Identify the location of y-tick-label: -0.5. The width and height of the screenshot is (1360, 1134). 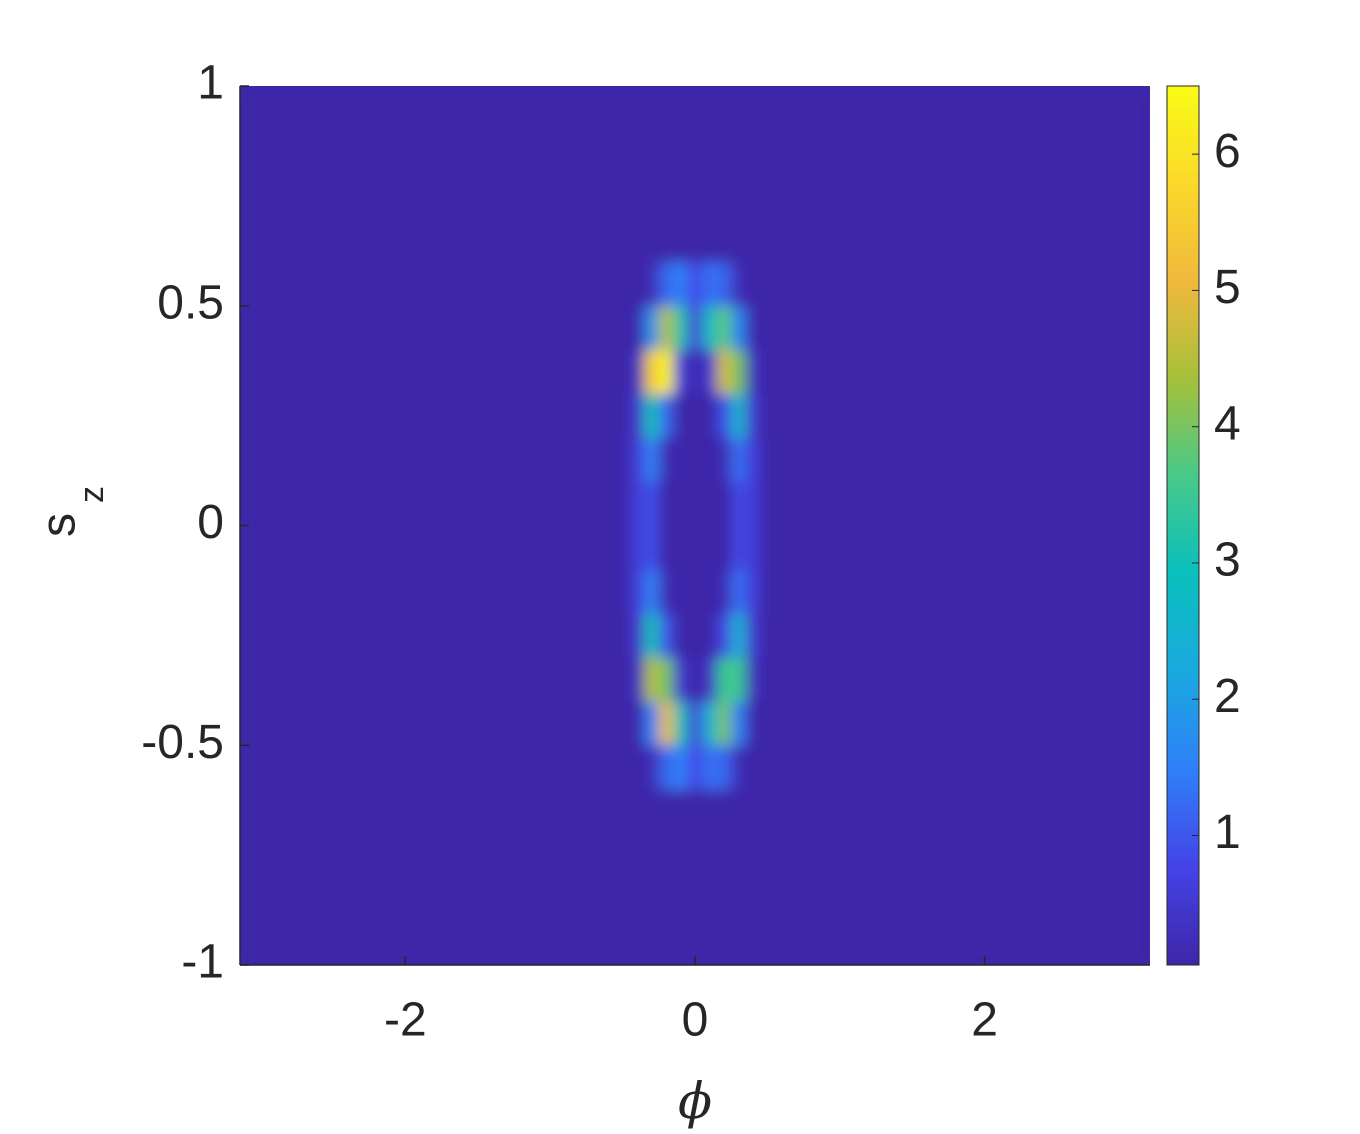
(182, 742).